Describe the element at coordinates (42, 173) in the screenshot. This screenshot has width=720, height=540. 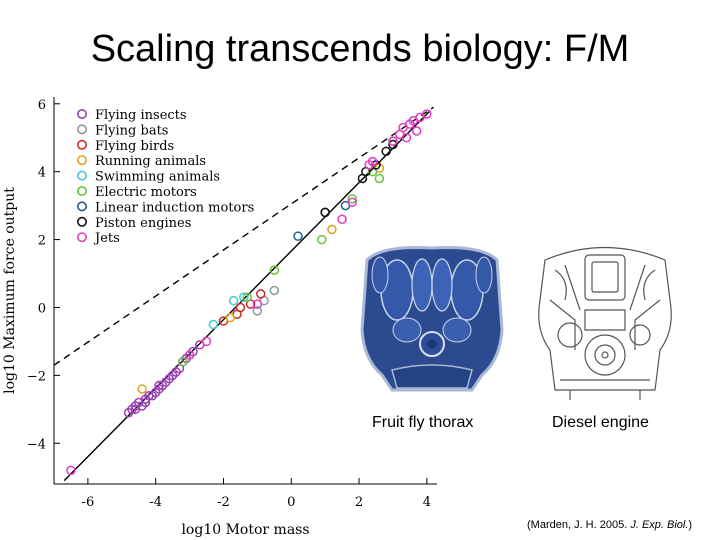
I see `y-tick-label: 4` at that location.